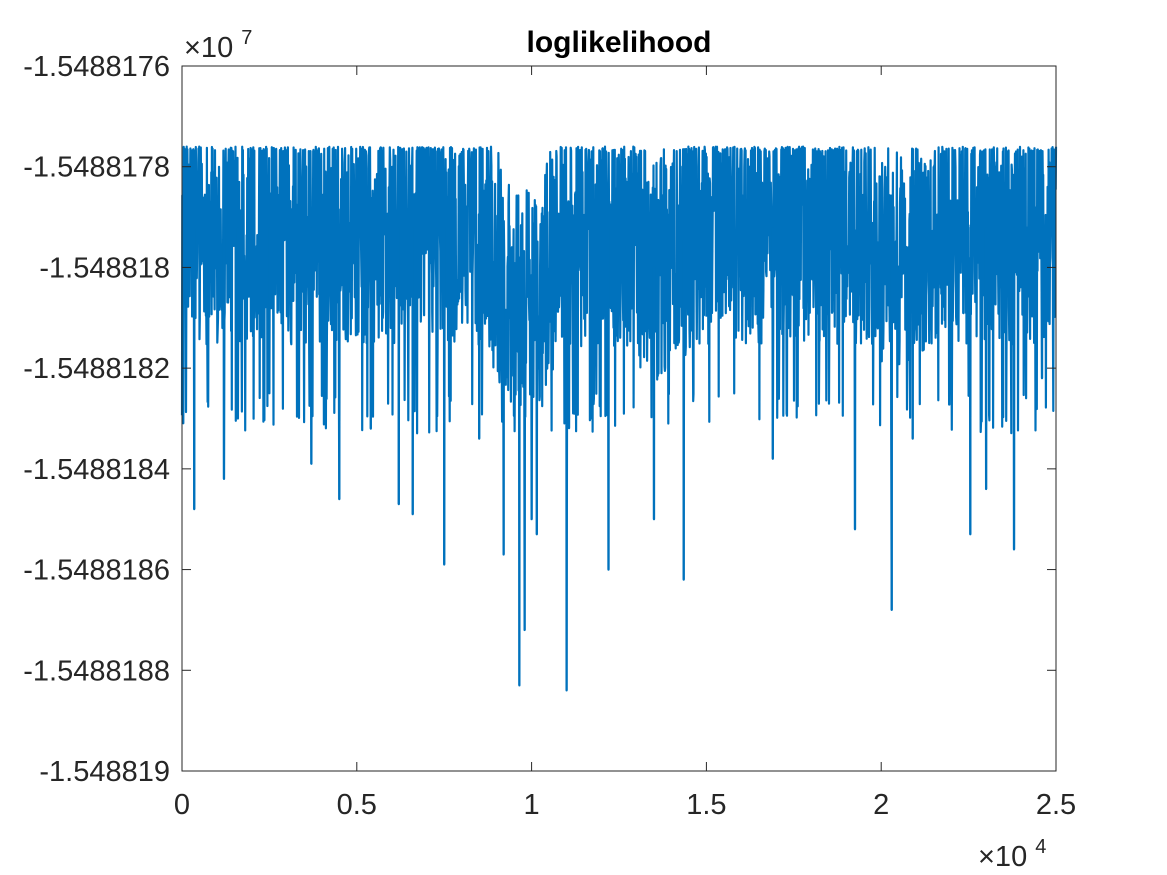 The image size is (1167, 875). I want to click on y-tick-label: -1.5488188, so click(96, 671).